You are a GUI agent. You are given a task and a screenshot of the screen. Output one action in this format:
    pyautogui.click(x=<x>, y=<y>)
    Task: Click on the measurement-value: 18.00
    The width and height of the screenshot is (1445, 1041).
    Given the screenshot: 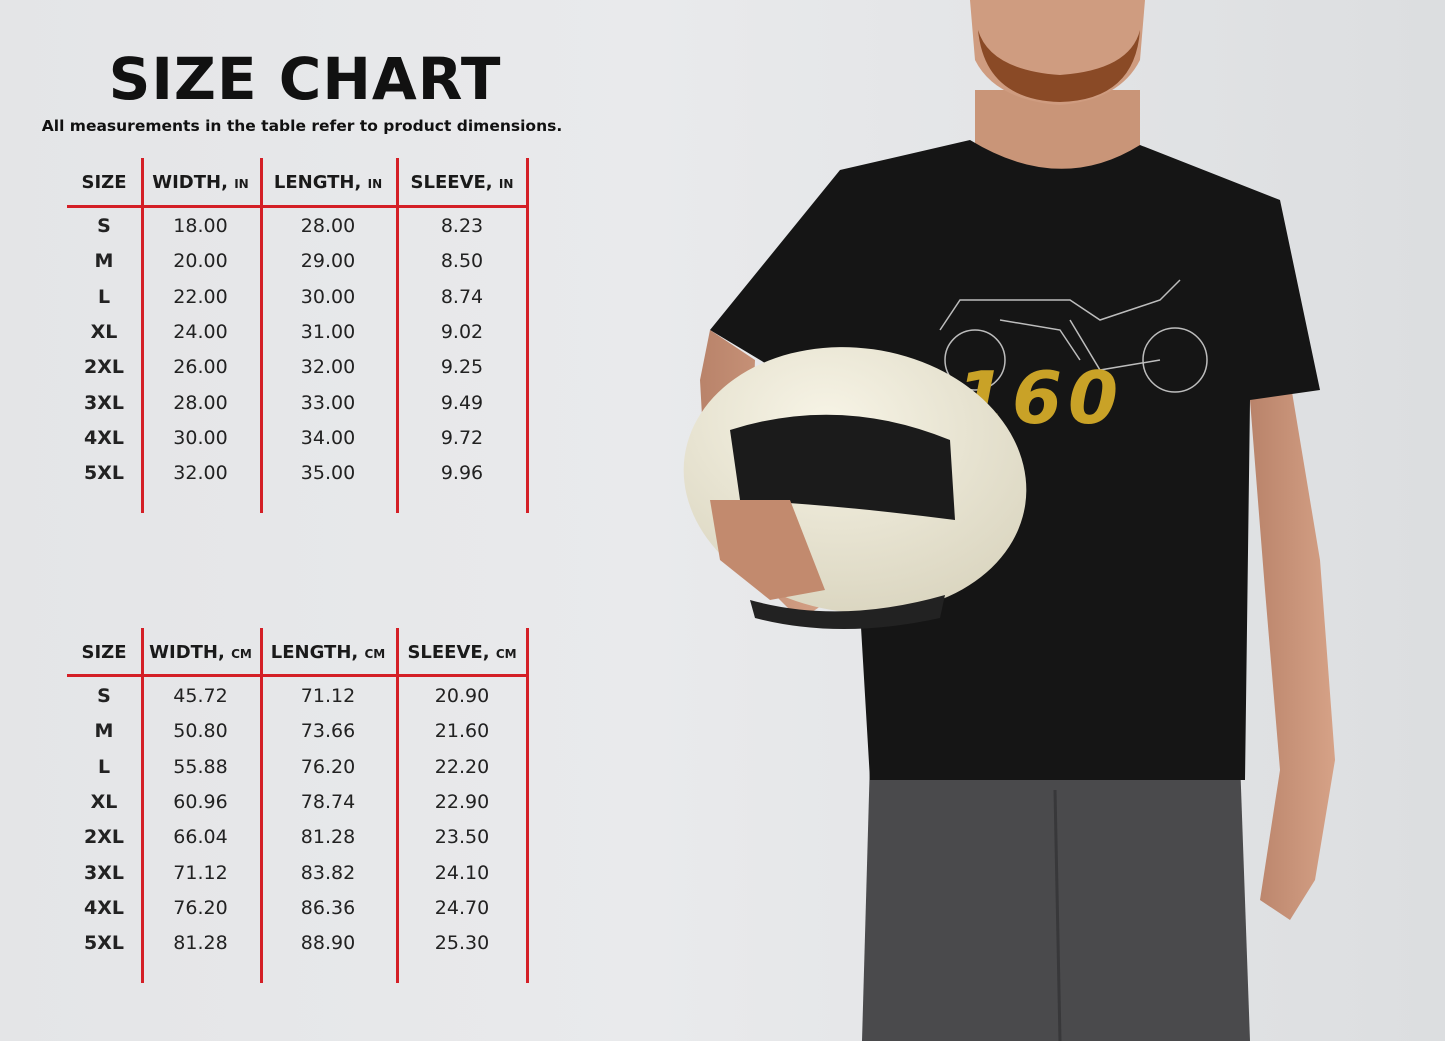 What is the action you would take?
    pyautogui.click(x=200, y=226)
    